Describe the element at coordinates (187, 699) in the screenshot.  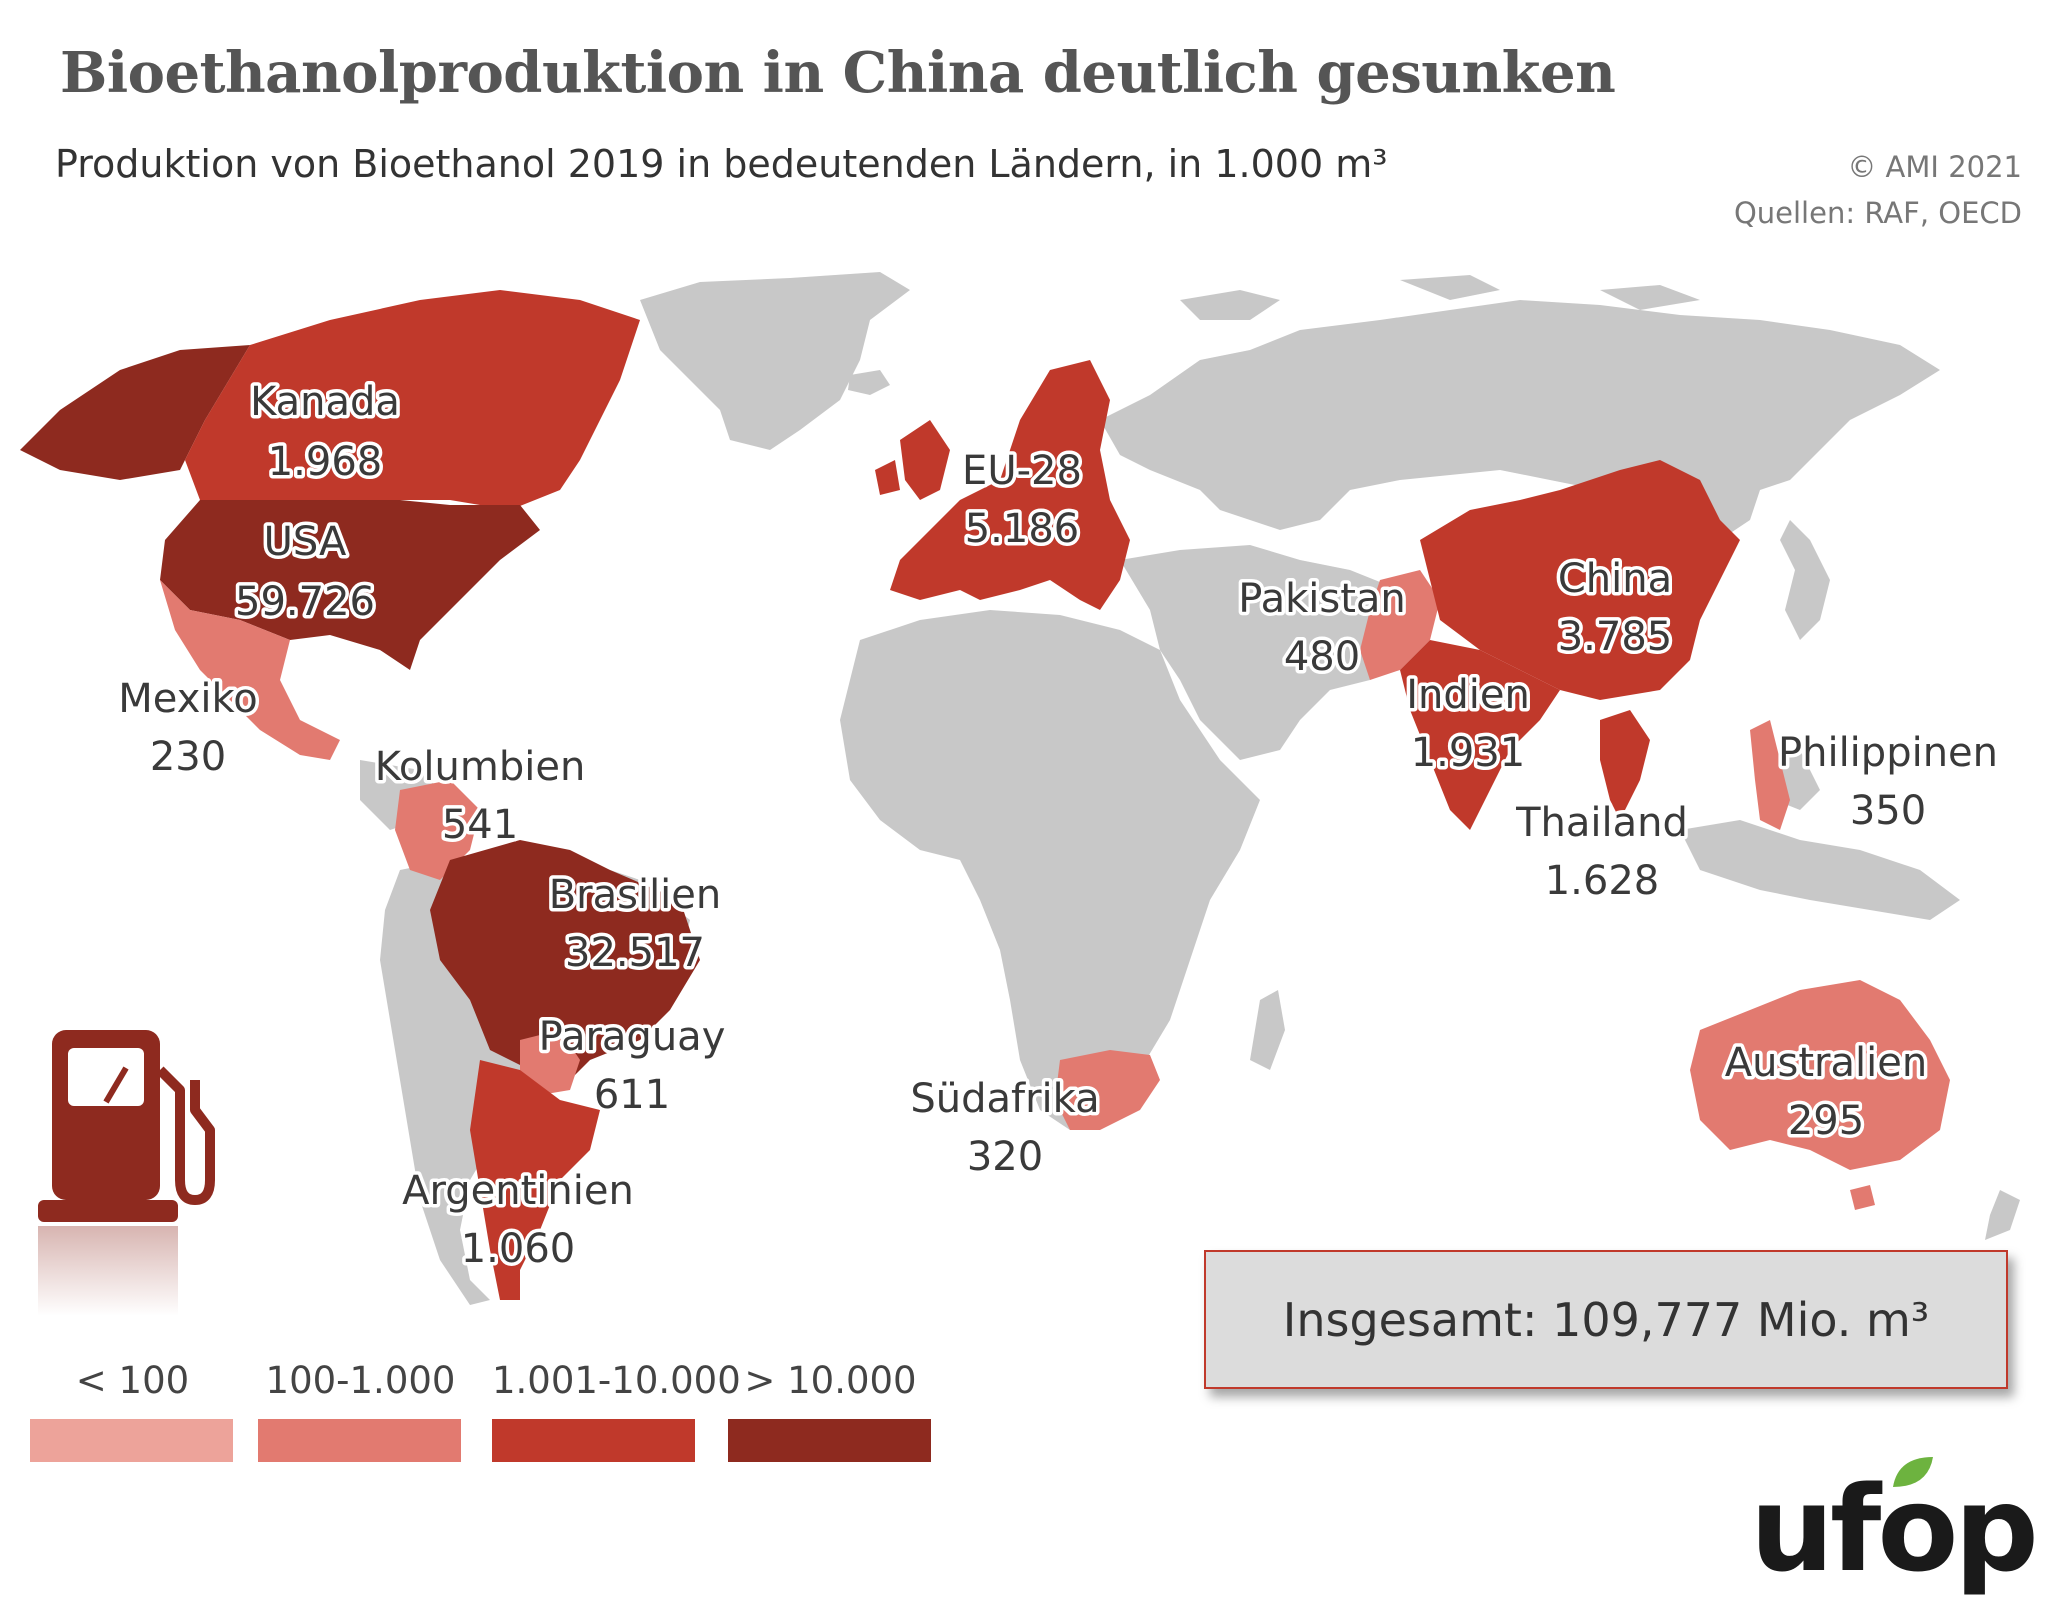
I see `label-mexiko-name: Mexiko` at that location.